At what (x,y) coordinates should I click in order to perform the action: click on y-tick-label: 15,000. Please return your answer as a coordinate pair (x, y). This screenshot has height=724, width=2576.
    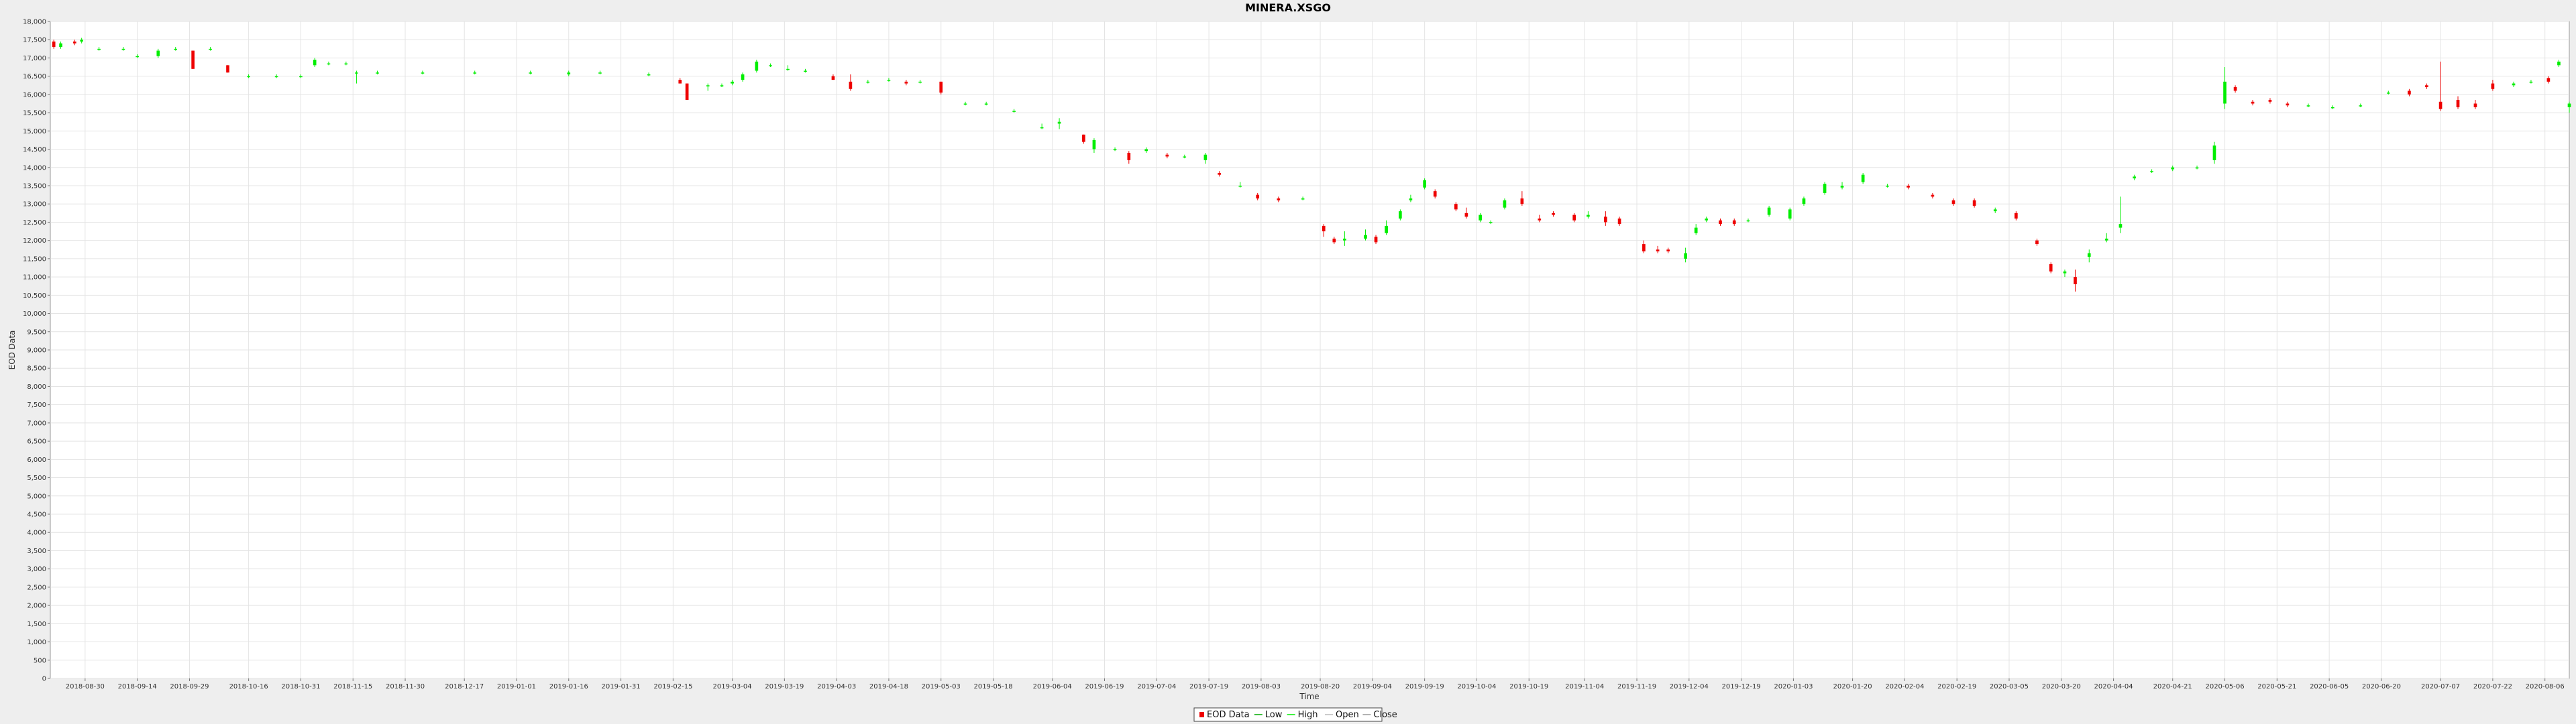
    Looking at the image, I should click on (34, 131).